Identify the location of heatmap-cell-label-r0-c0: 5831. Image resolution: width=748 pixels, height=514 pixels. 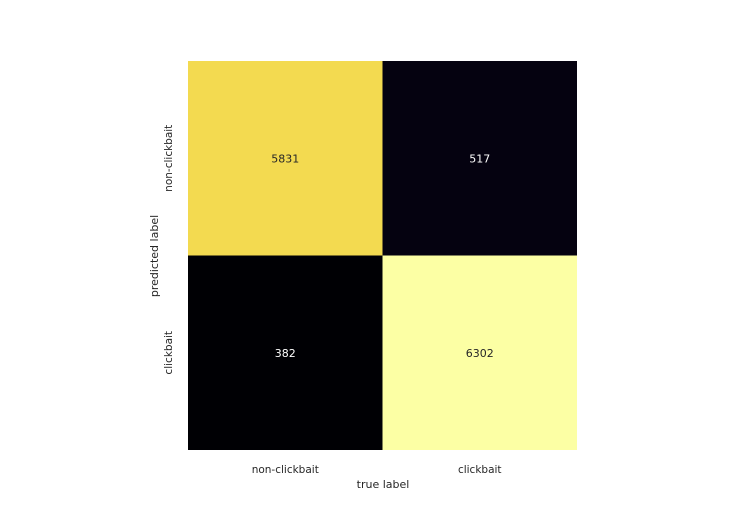
(285, 158).